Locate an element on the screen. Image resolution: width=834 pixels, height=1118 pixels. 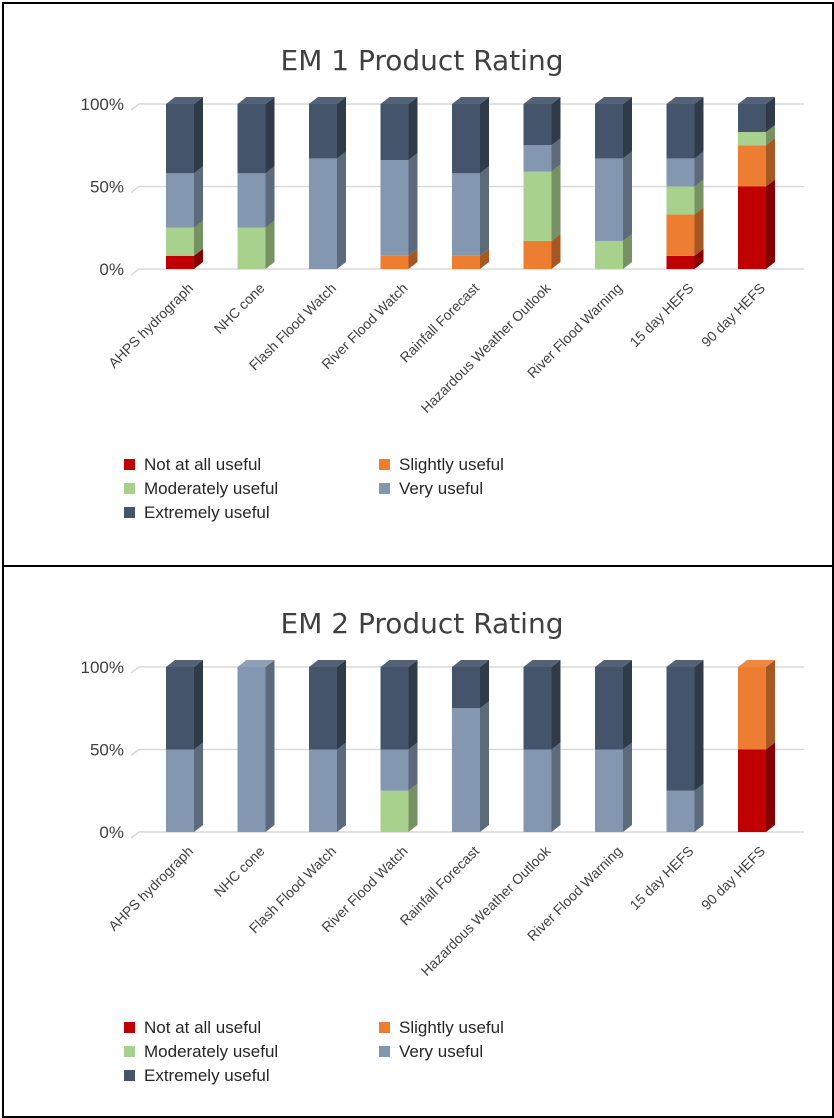
chart-title: EM 1 Product Rating is located at coordinates (422, 60).